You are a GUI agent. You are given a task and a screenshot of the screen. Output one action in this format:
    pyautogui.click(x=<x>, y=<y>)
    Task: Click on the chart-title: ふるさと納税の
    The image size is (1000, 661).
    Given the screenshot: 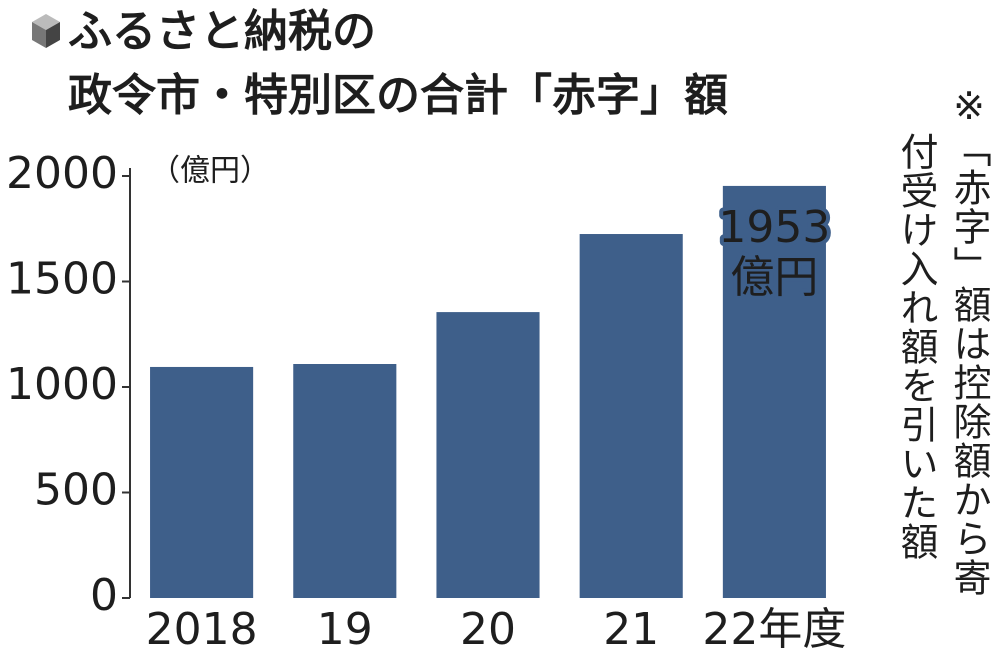 What is the action you would take?
    pyautogui.click(x=222, y=31)
    